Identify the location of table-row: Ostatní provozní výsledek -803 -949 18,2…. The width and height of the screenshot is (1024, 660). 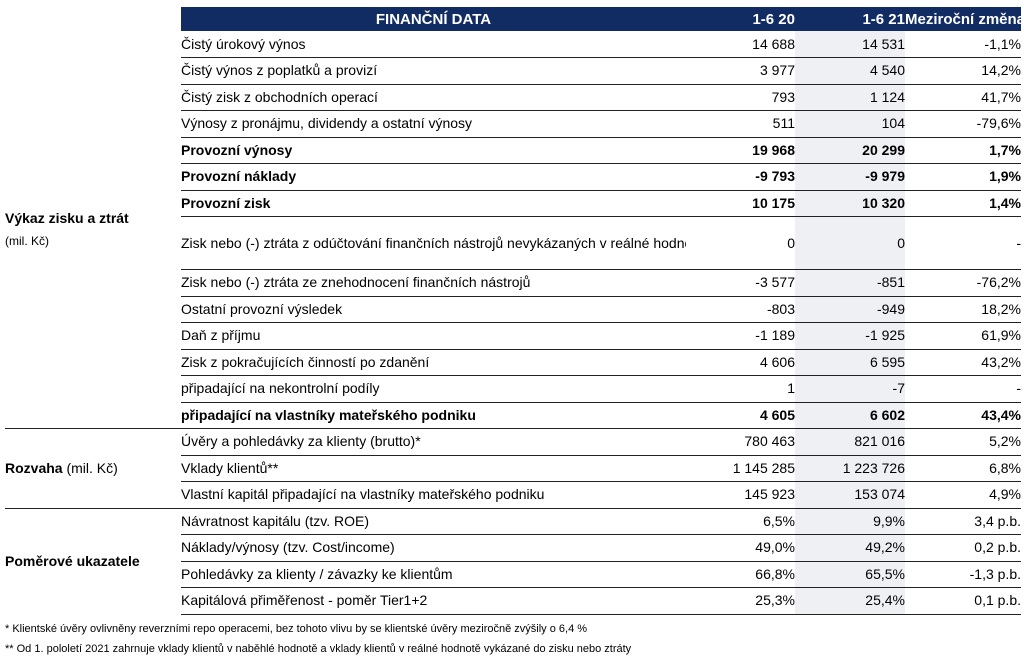
(513, 309).